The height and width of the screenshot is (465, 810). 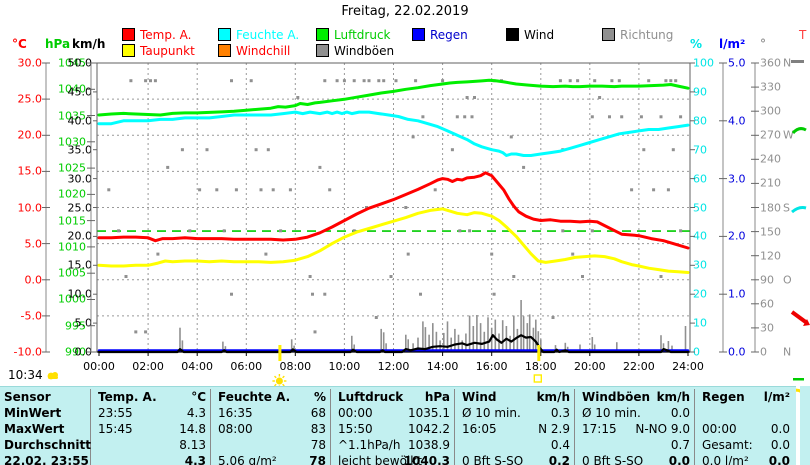 I want to click on sunset-tick, so click(x=539, y=353).